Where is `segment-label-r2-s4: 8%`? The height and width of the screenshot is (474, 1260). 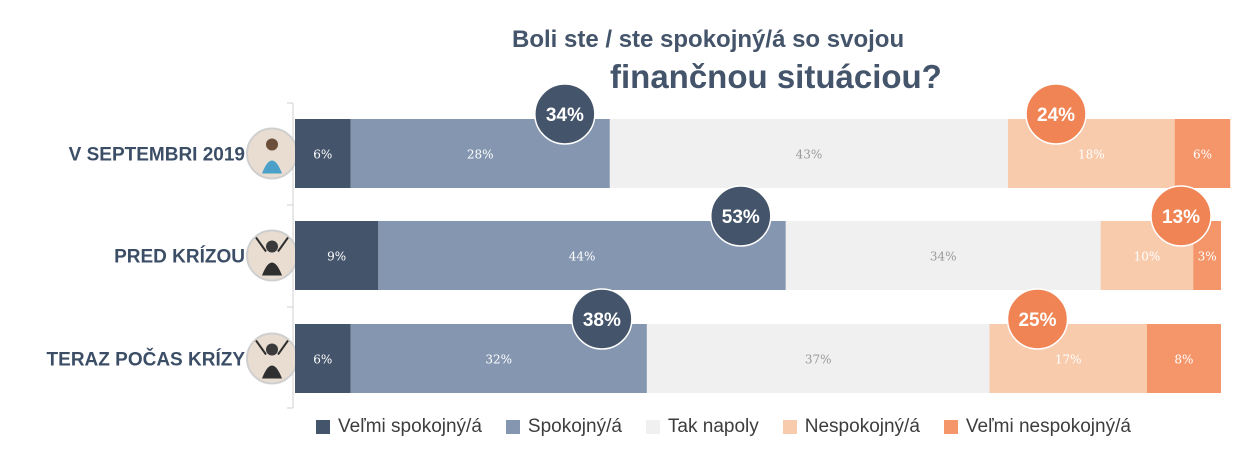
segment-label-r2-s4: 8% is located at coordinates (1183, 360).